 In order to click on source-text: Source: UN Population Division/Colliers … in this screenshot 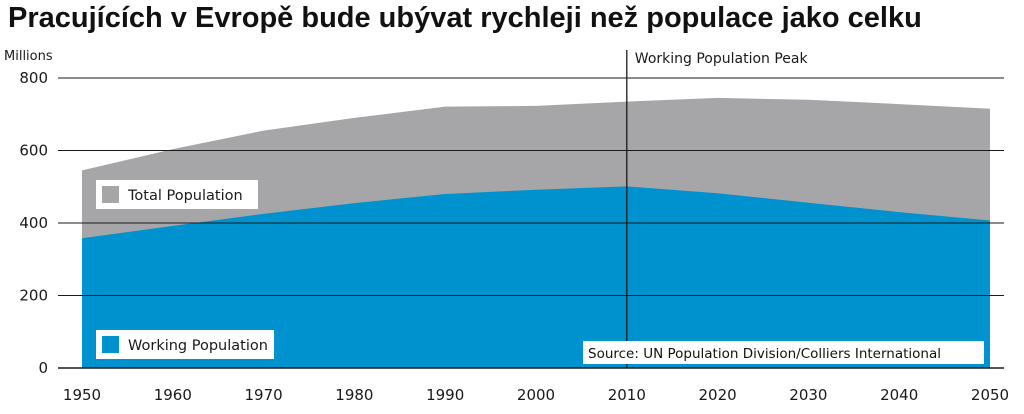, I will do `click(764, 354)`.